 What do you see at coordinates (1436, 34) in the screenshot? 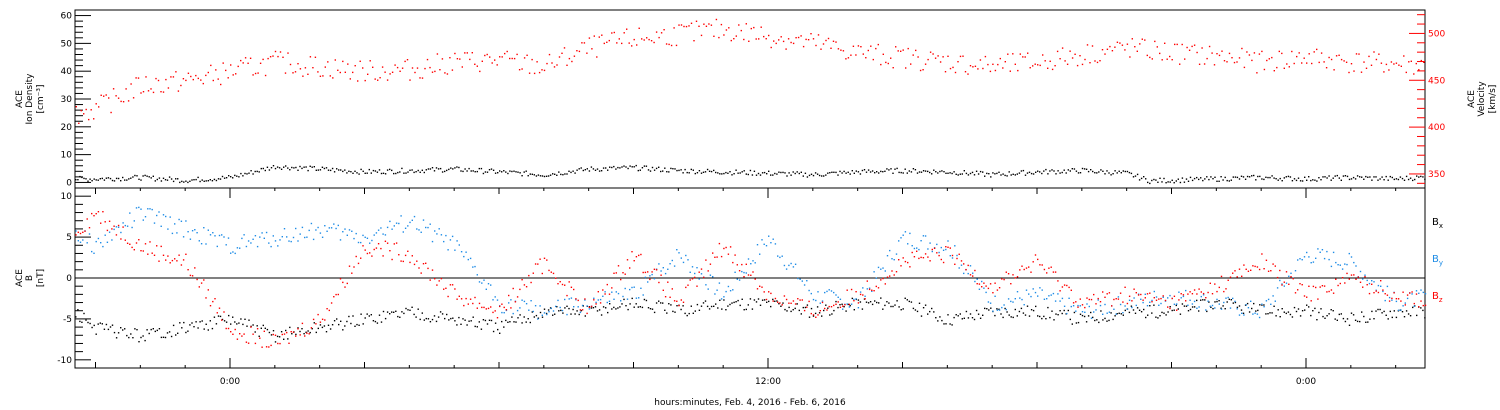
I see `top-right-tick-label: 500` at bounding box center [1436, 34].